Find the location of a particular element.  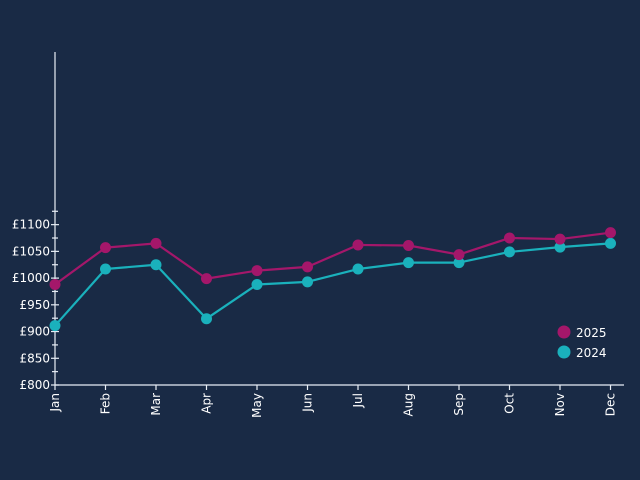

x-tick-label: Nov is located at coordinates (560, 404).